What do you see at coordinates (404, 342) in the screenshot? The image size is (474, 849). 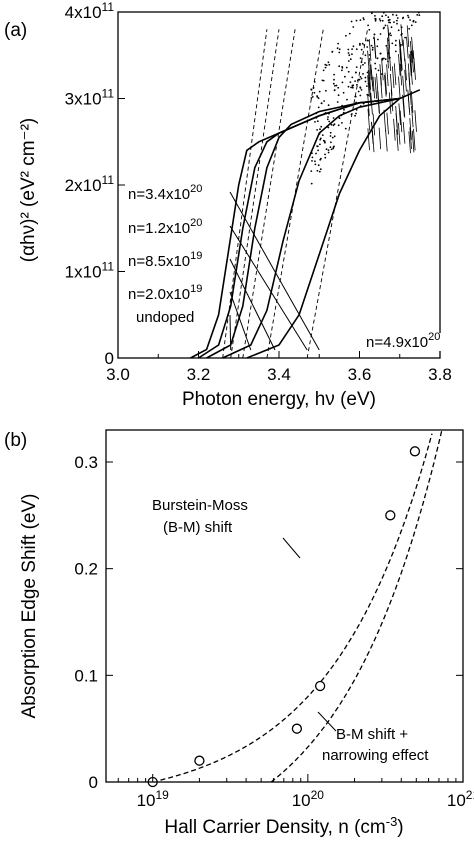 I see `label-n-4.9e20-background` at bounding box center [404, 342].